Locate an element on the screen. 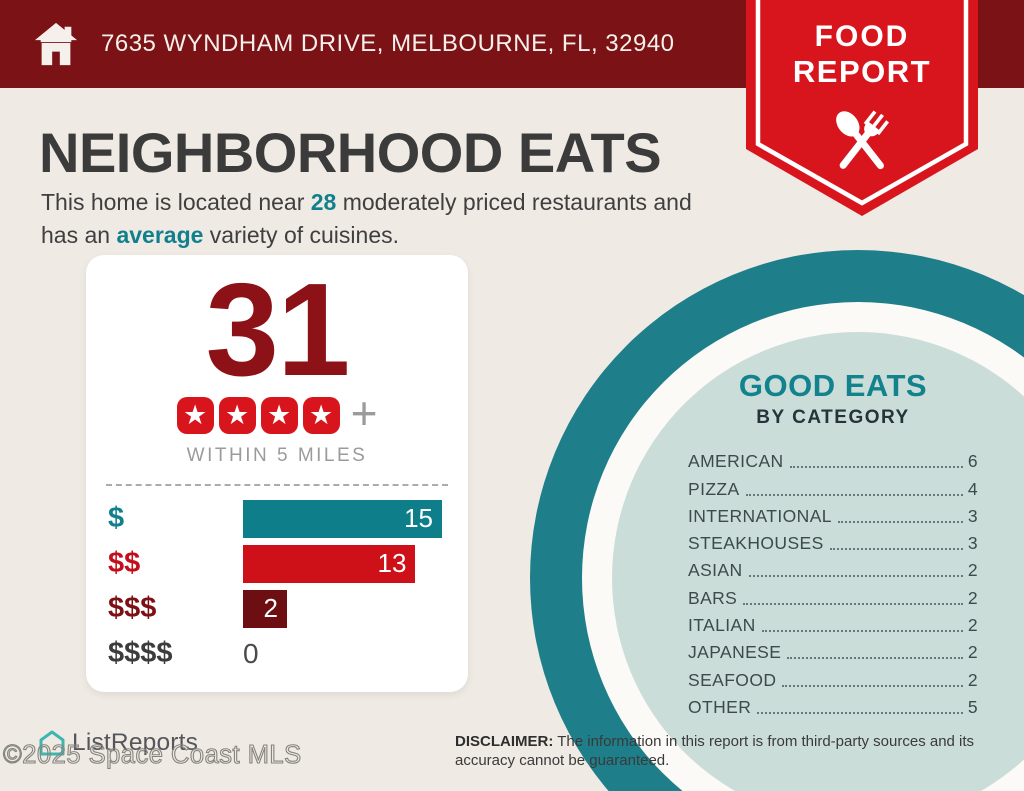 The image size is (1024, 791). price-tier-label: $$ is located at coordinates (124, 563).